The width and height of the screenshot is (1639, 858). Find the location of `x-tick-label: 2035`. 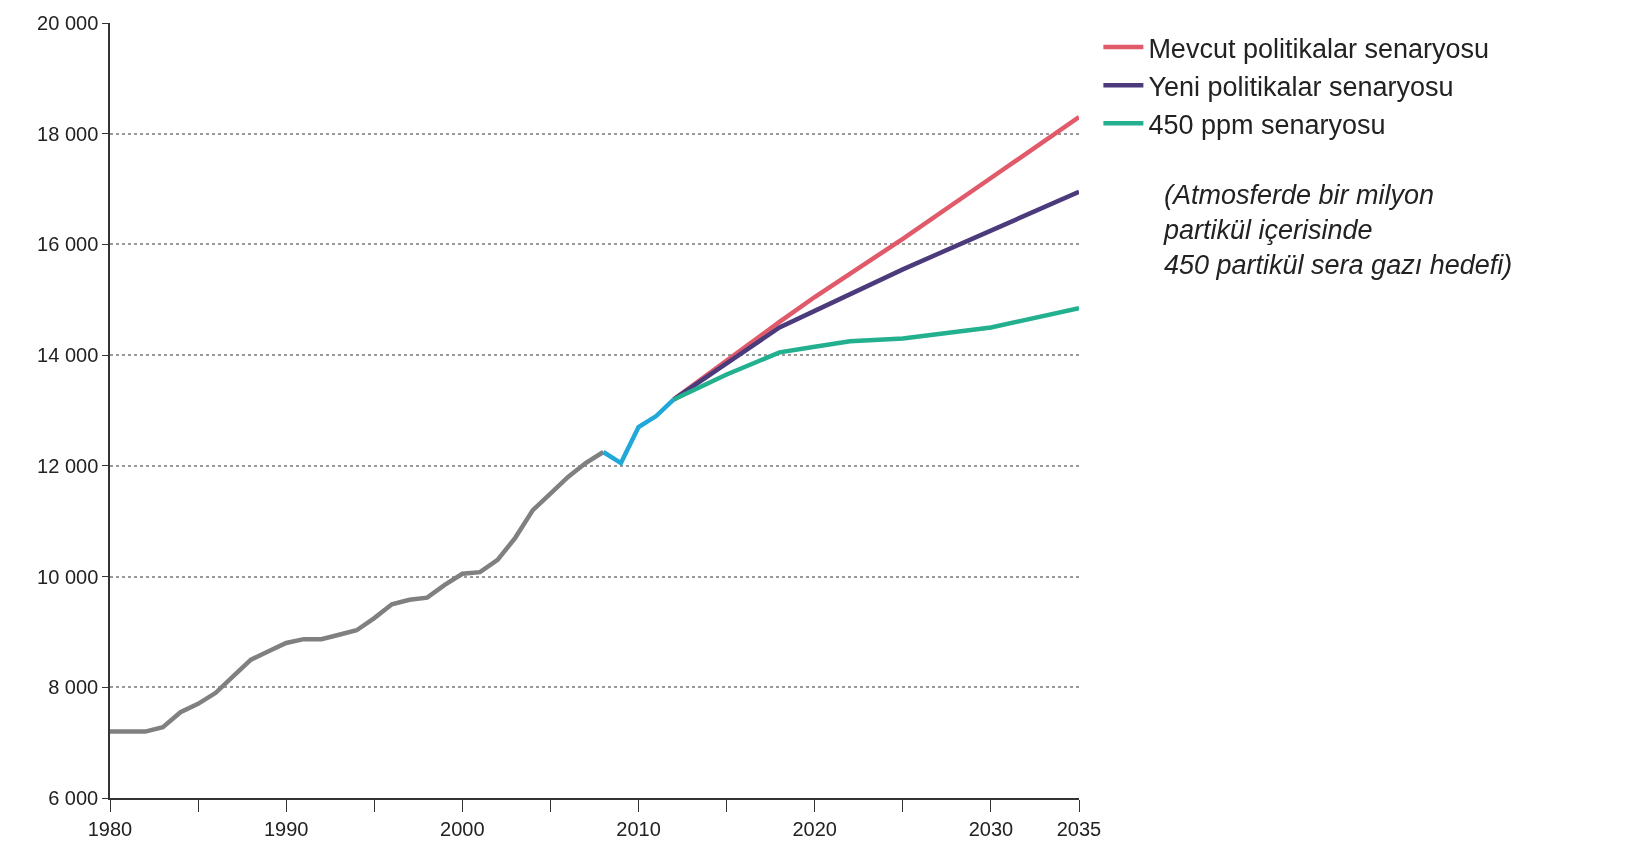

x-tick-label: 2035 is located at coordinates (1079, 828).